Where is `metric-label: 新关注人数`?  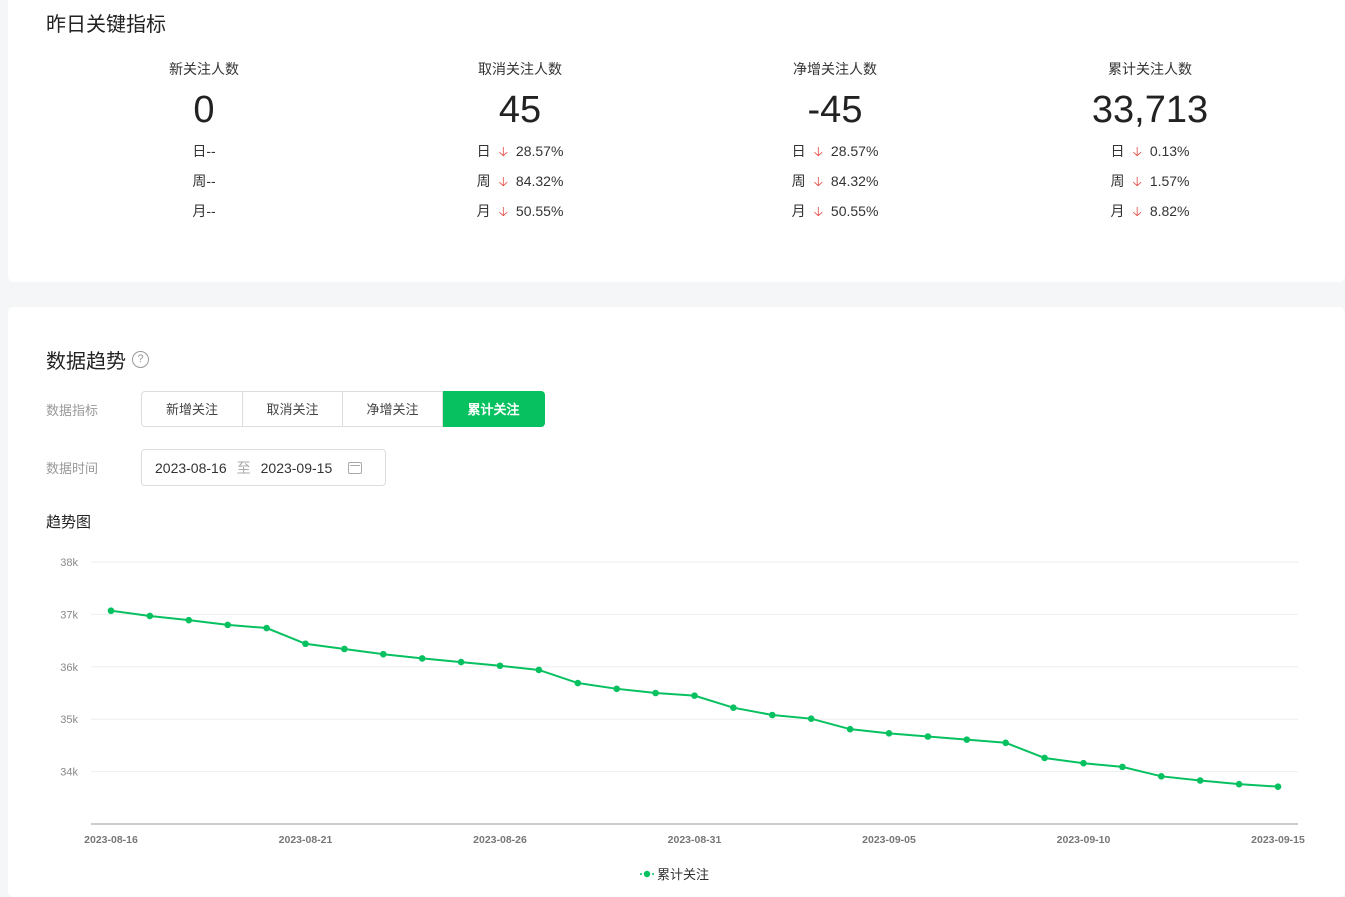
metric-label: 新关注人数 is located at coordinates (204, 69).